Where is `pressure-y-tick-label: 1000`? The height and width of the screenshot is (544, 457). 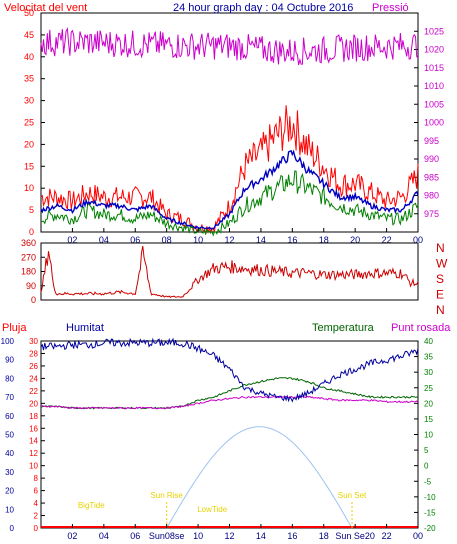 pressure-y-tick-label: 1000 is located at coordinates (434, 123).